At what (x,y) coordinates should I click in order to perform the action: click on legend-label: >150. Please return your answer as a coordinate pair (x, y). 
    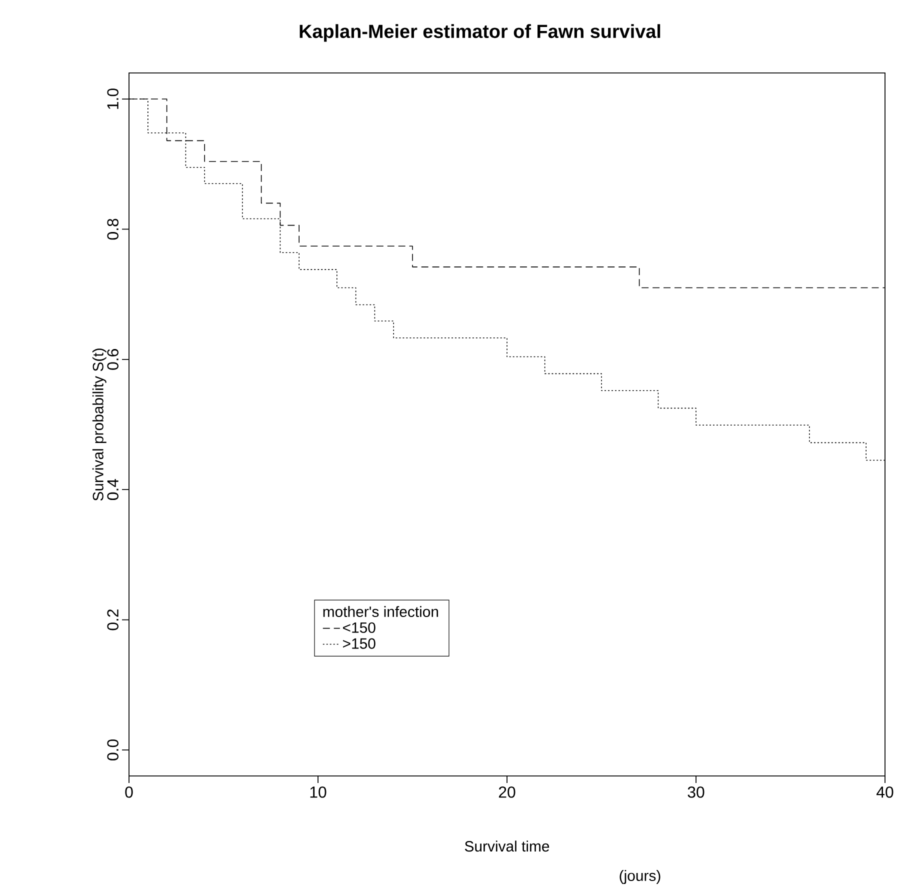
    Looking at the image, I should click on (359, 643).